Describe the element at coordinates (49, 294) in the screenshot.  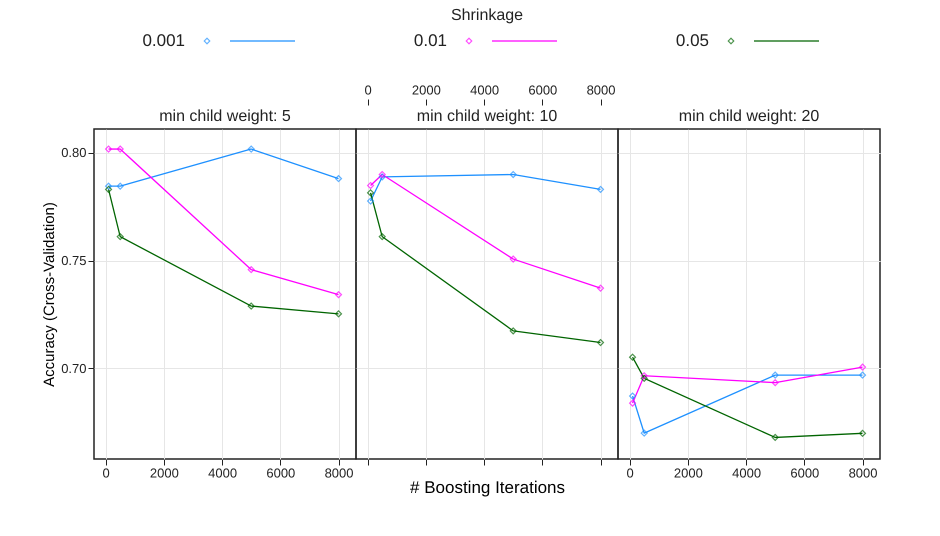
I see `y-axis-title: Accuracy (Cross-Validation)` at that location.